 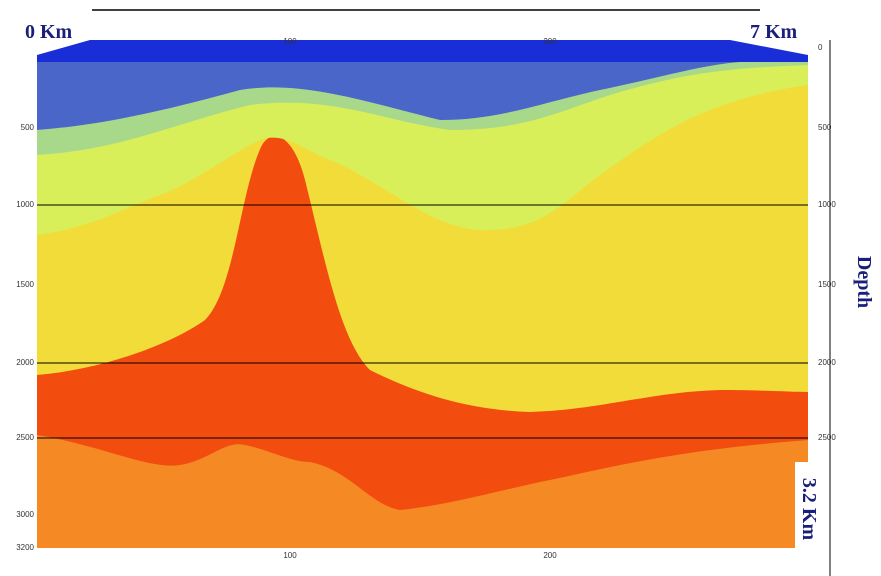 What do you see at coordinates (49, 32) in the screenshot?
I see `left-distance: 0 Km` at bounding box center [49, 32].